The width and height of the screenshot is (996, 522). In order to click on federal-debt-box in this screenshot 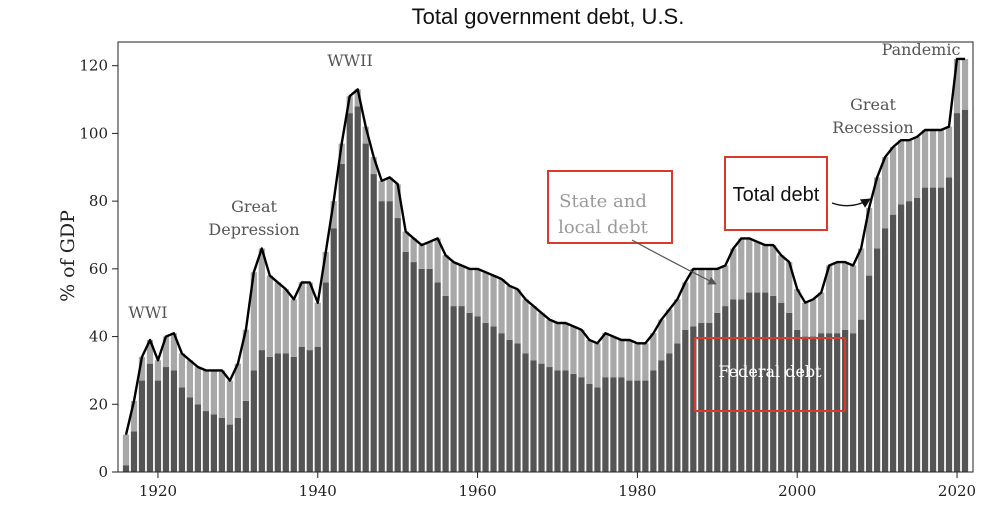, I will do `click(770, 374)`.